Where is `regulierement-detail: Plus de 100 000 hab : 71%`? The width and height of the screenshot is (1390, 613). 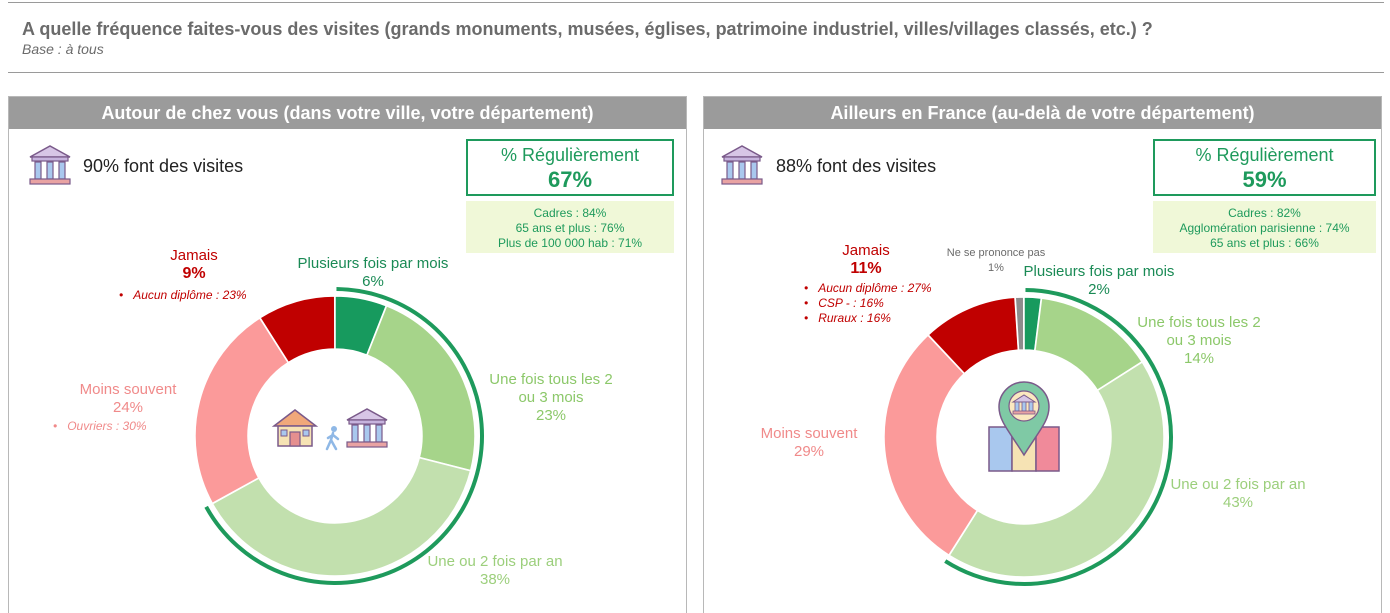 regulierement-detail: Plus de 100 000 hab : 71% is located at coordinates (570, 243).